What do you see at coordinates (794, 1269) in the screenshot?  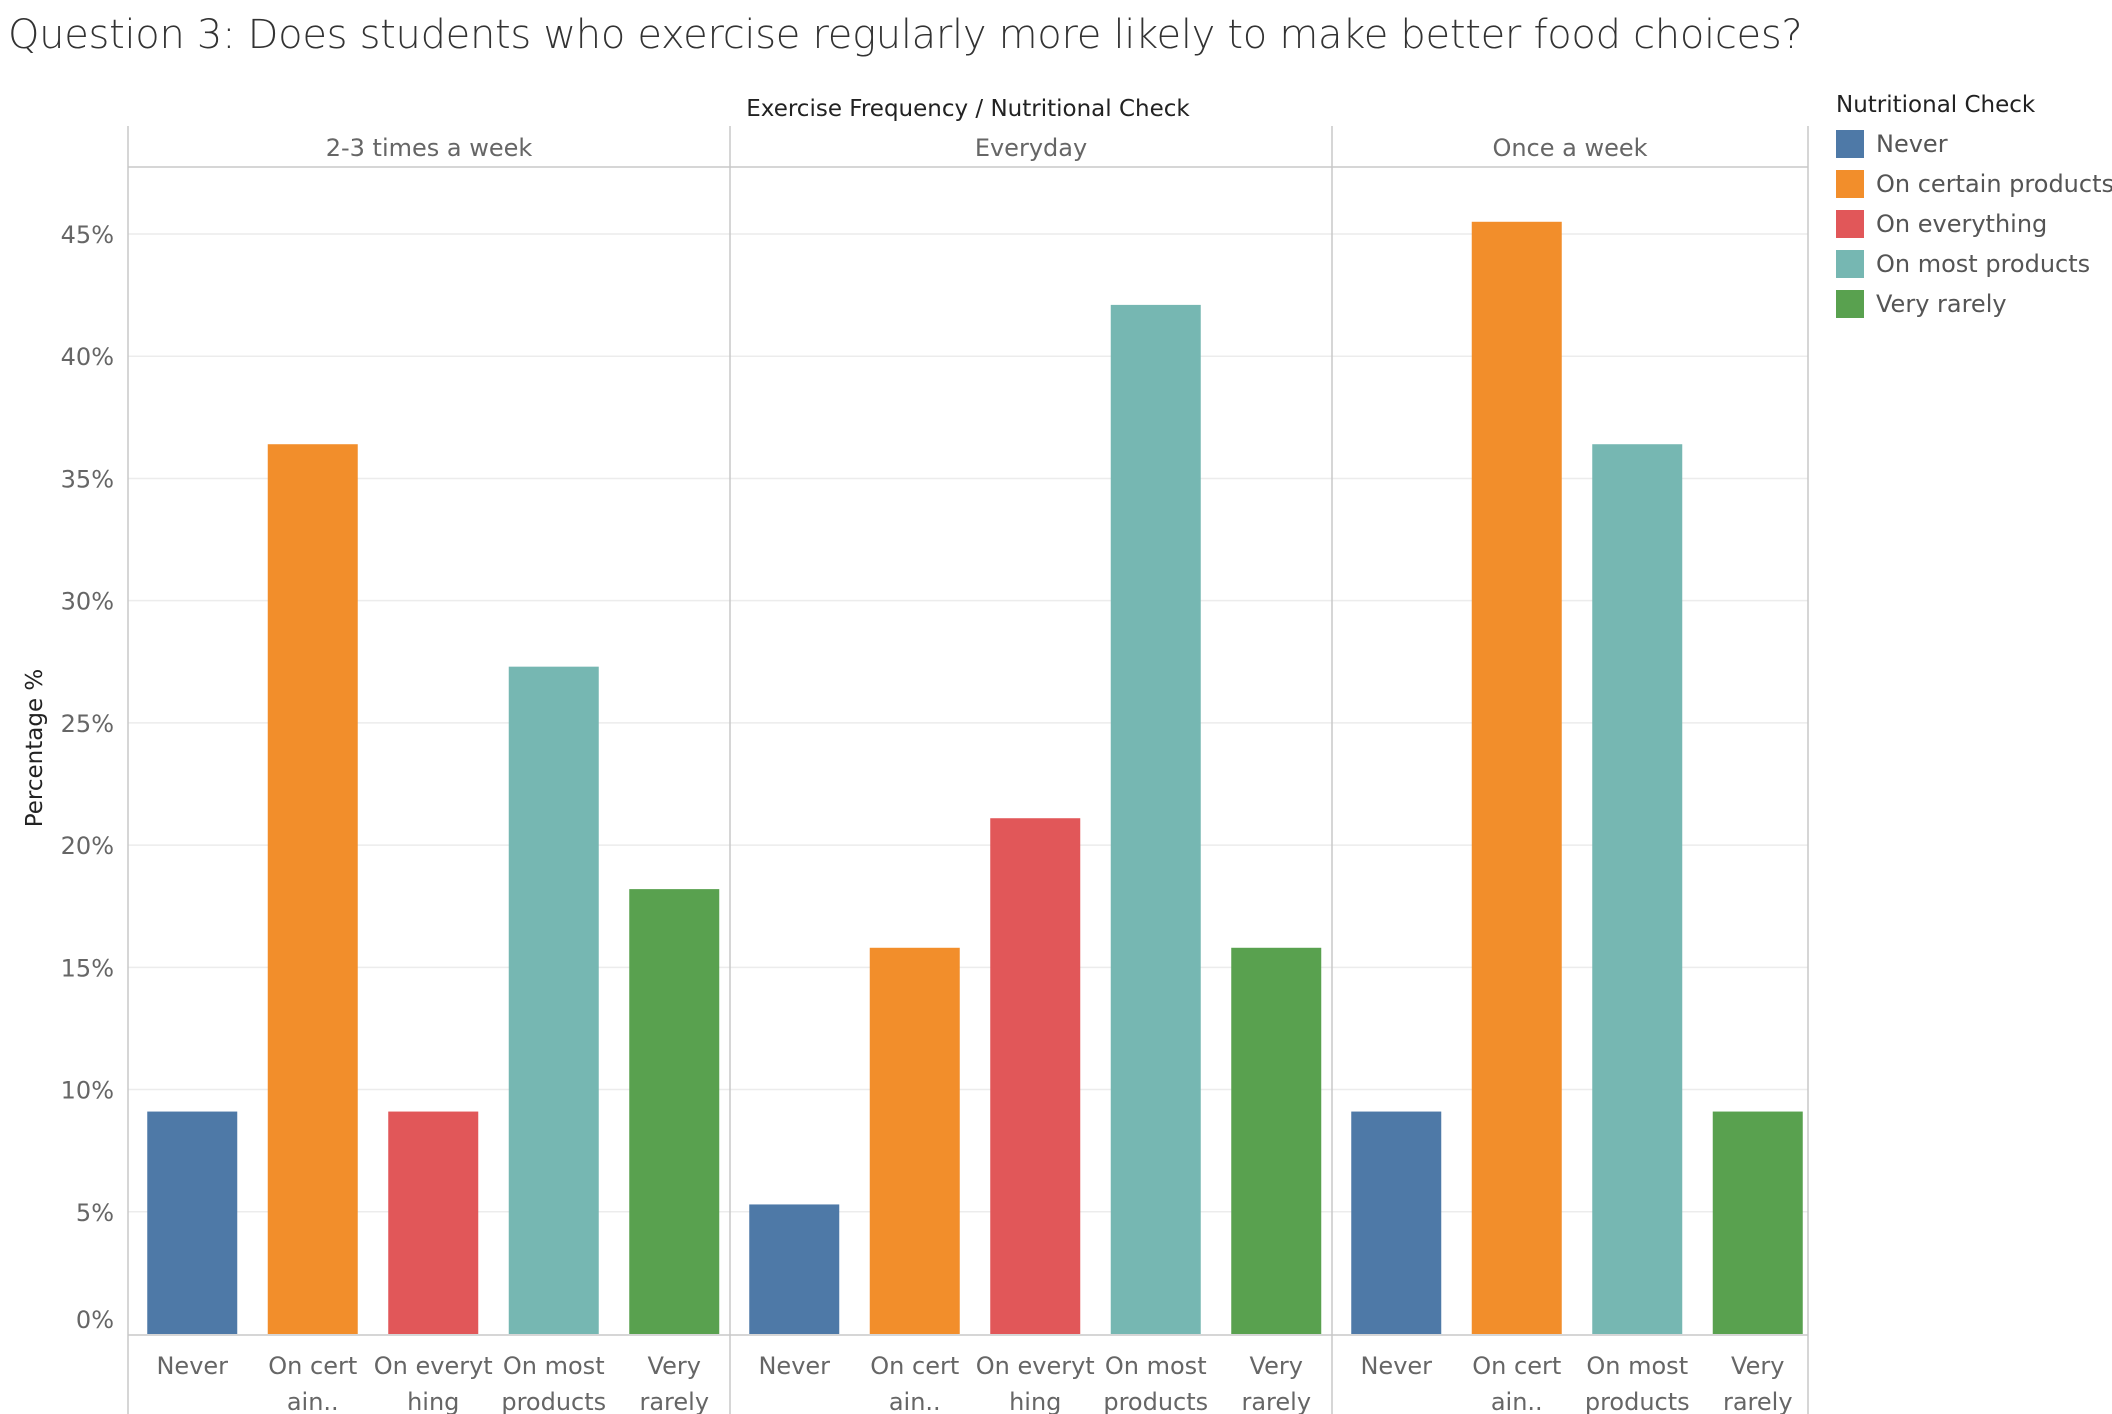 I see `bar-everyday-never` at bounding box center [794, 1269].